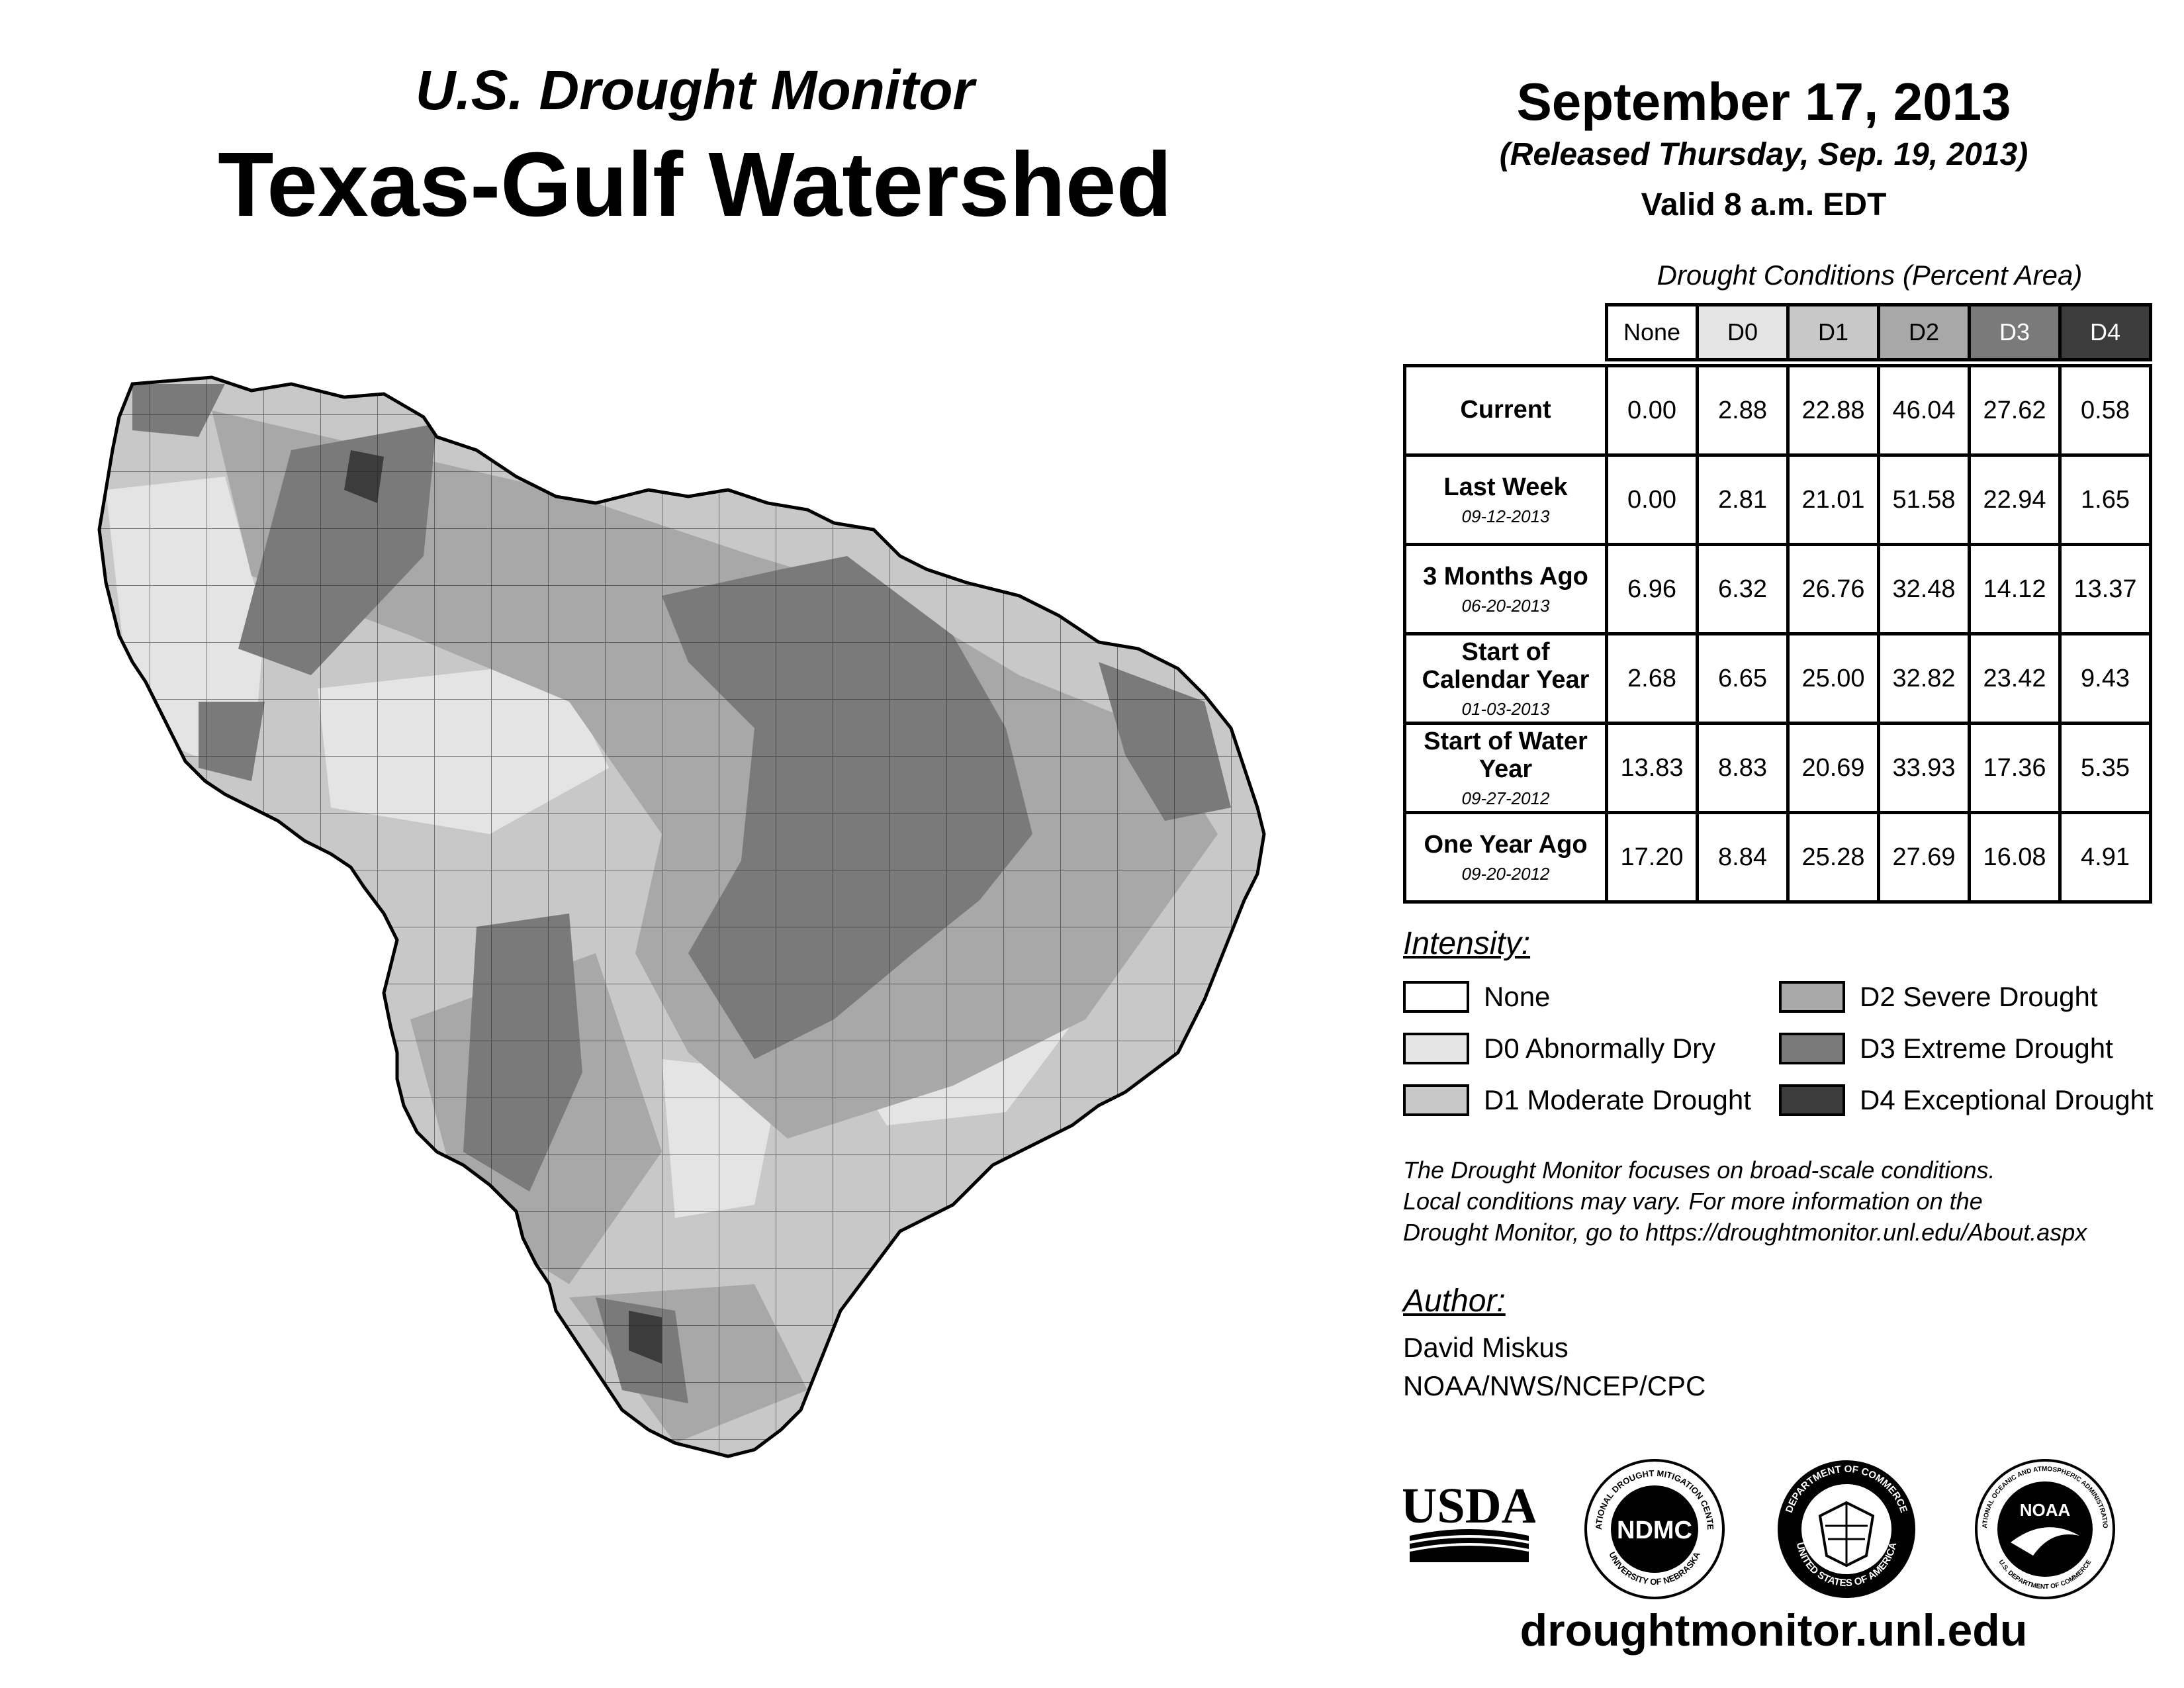  I want to click on legend-item-d2: D2 Severe Drought, so click(1939, 996).